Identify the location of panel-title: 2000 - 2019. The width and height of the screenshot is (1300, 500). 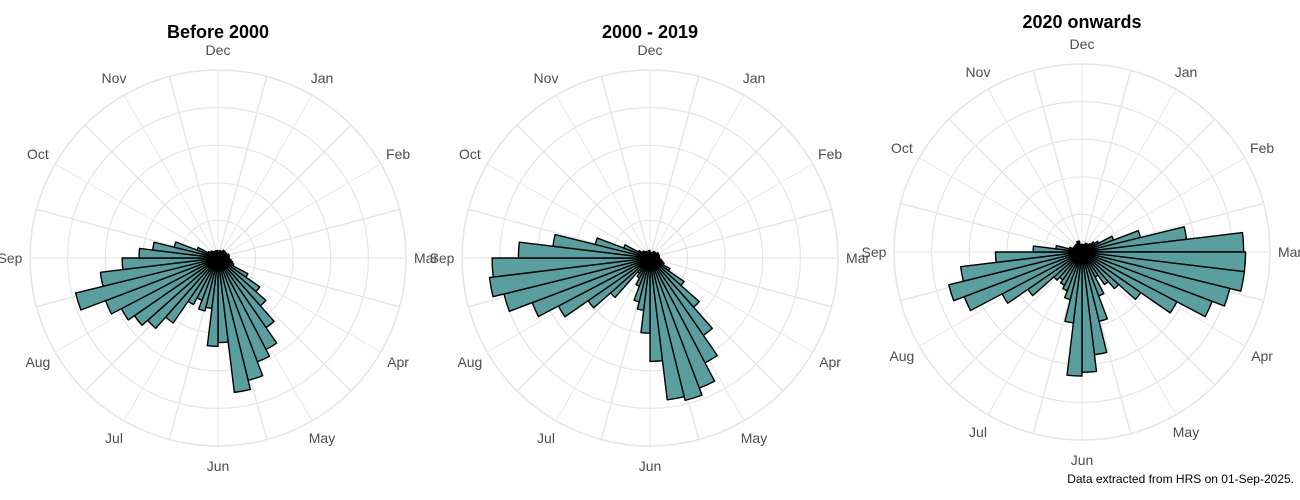
(650, 32).